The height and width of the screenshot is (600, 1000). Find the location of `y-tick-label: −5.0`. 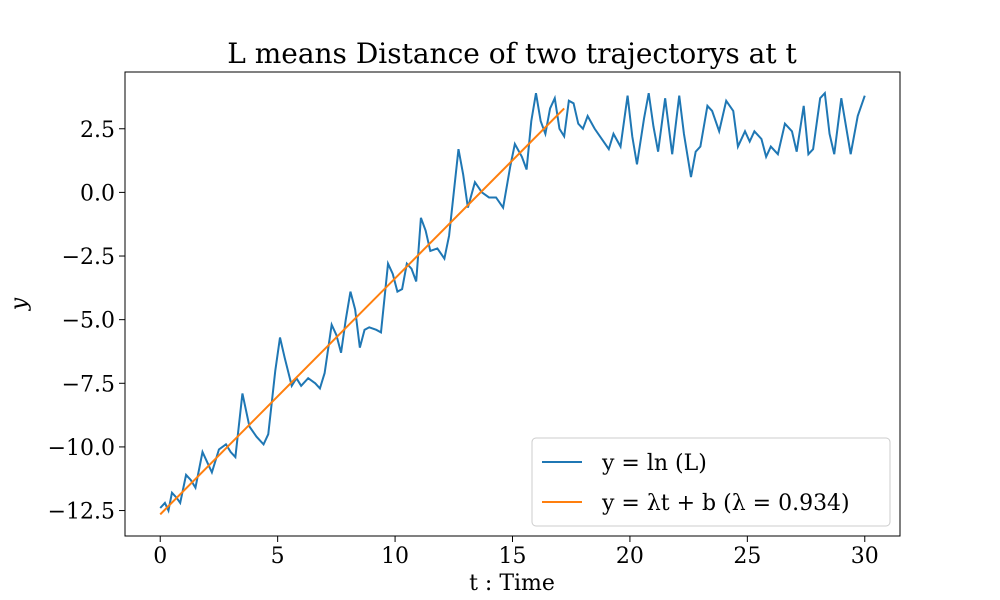

y-tick-label: −5.0 is located at coordinates (88, 321).